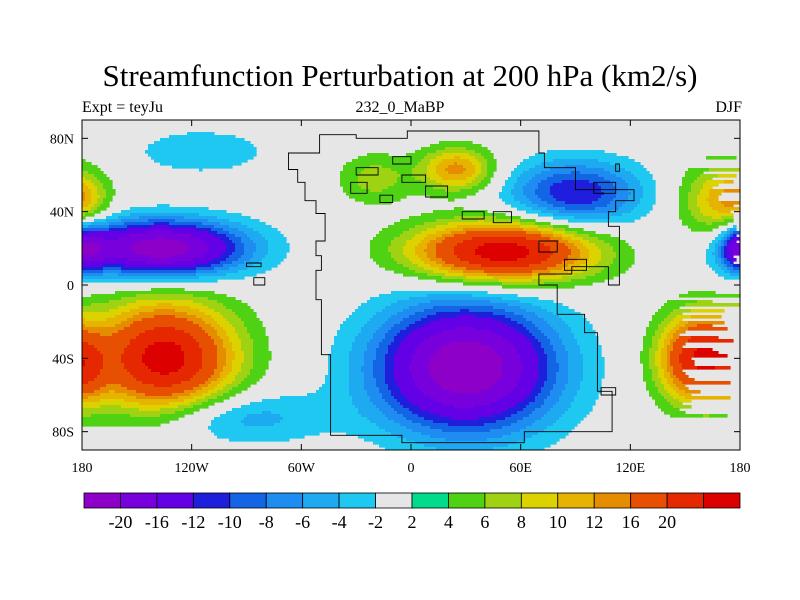 The height and width of the screenshot is (600, 800). I want to click on colorbar-swatch, so click(685, 500).